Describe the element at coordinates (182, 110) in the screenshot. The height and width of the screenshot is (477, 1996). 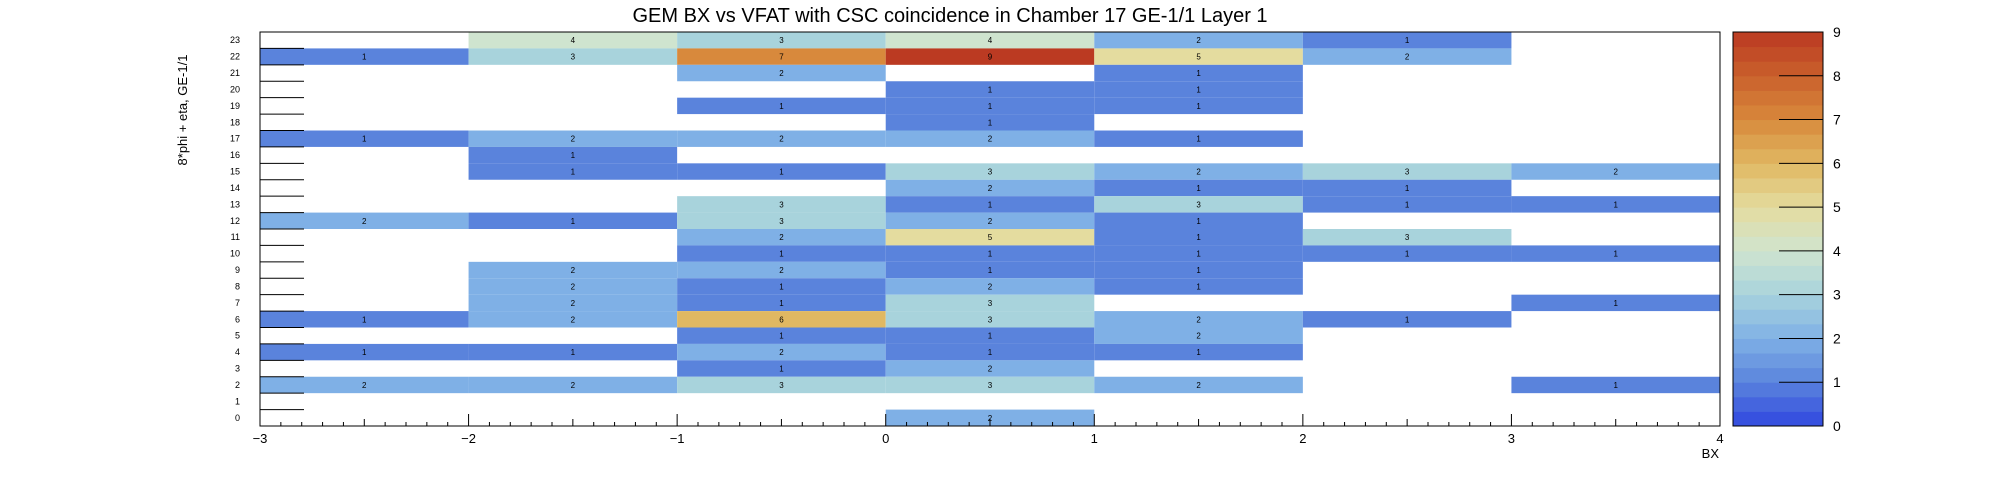
I see `y-axis-label: 8*phi + eta, GE-1/1` at that location.